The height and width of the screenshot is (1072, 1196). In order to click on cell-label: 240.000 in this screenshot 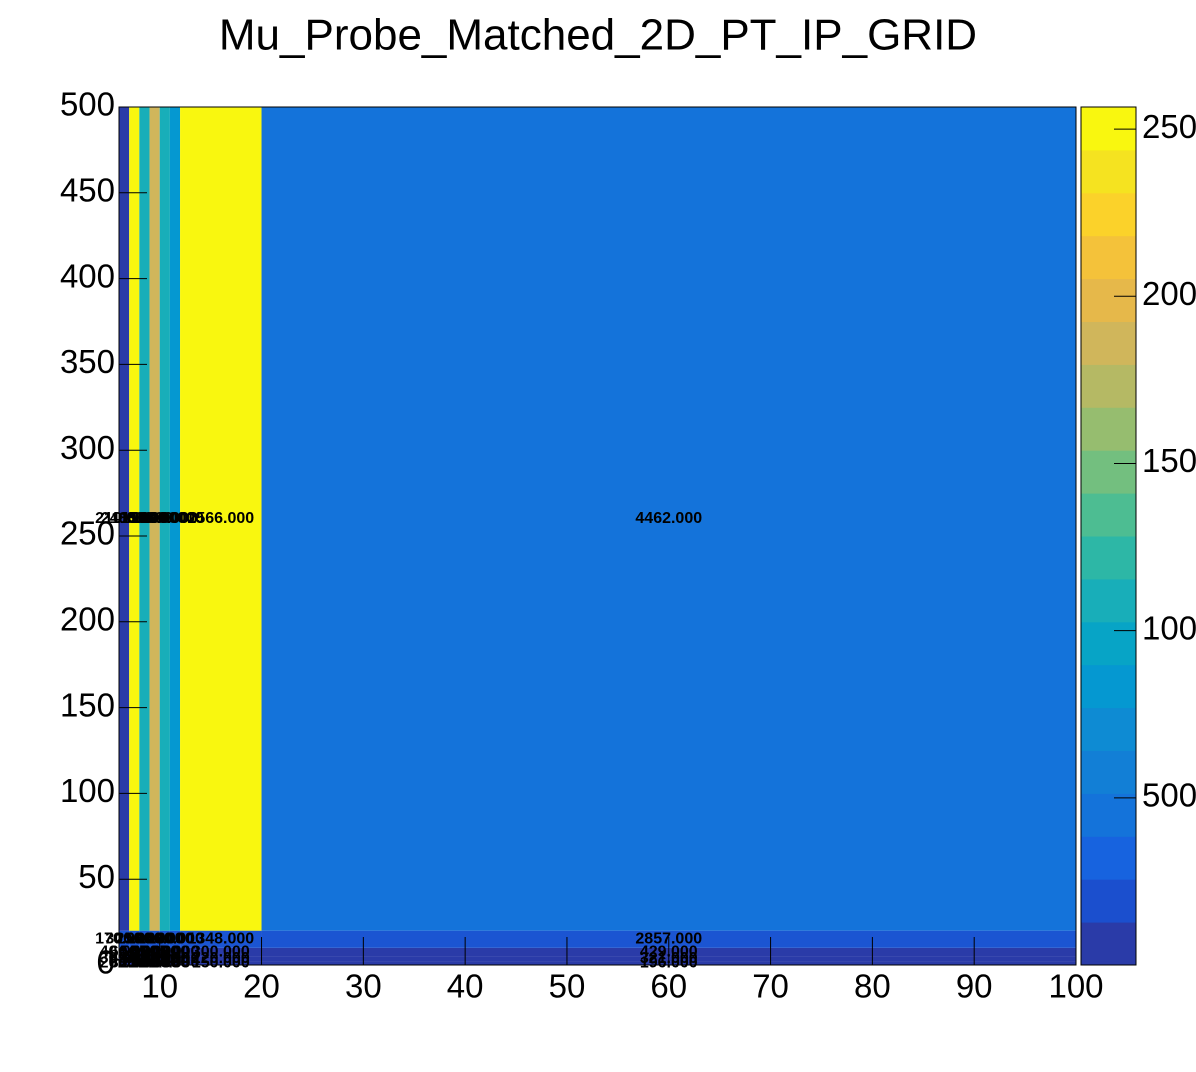, I will do `click(175, 938)`.